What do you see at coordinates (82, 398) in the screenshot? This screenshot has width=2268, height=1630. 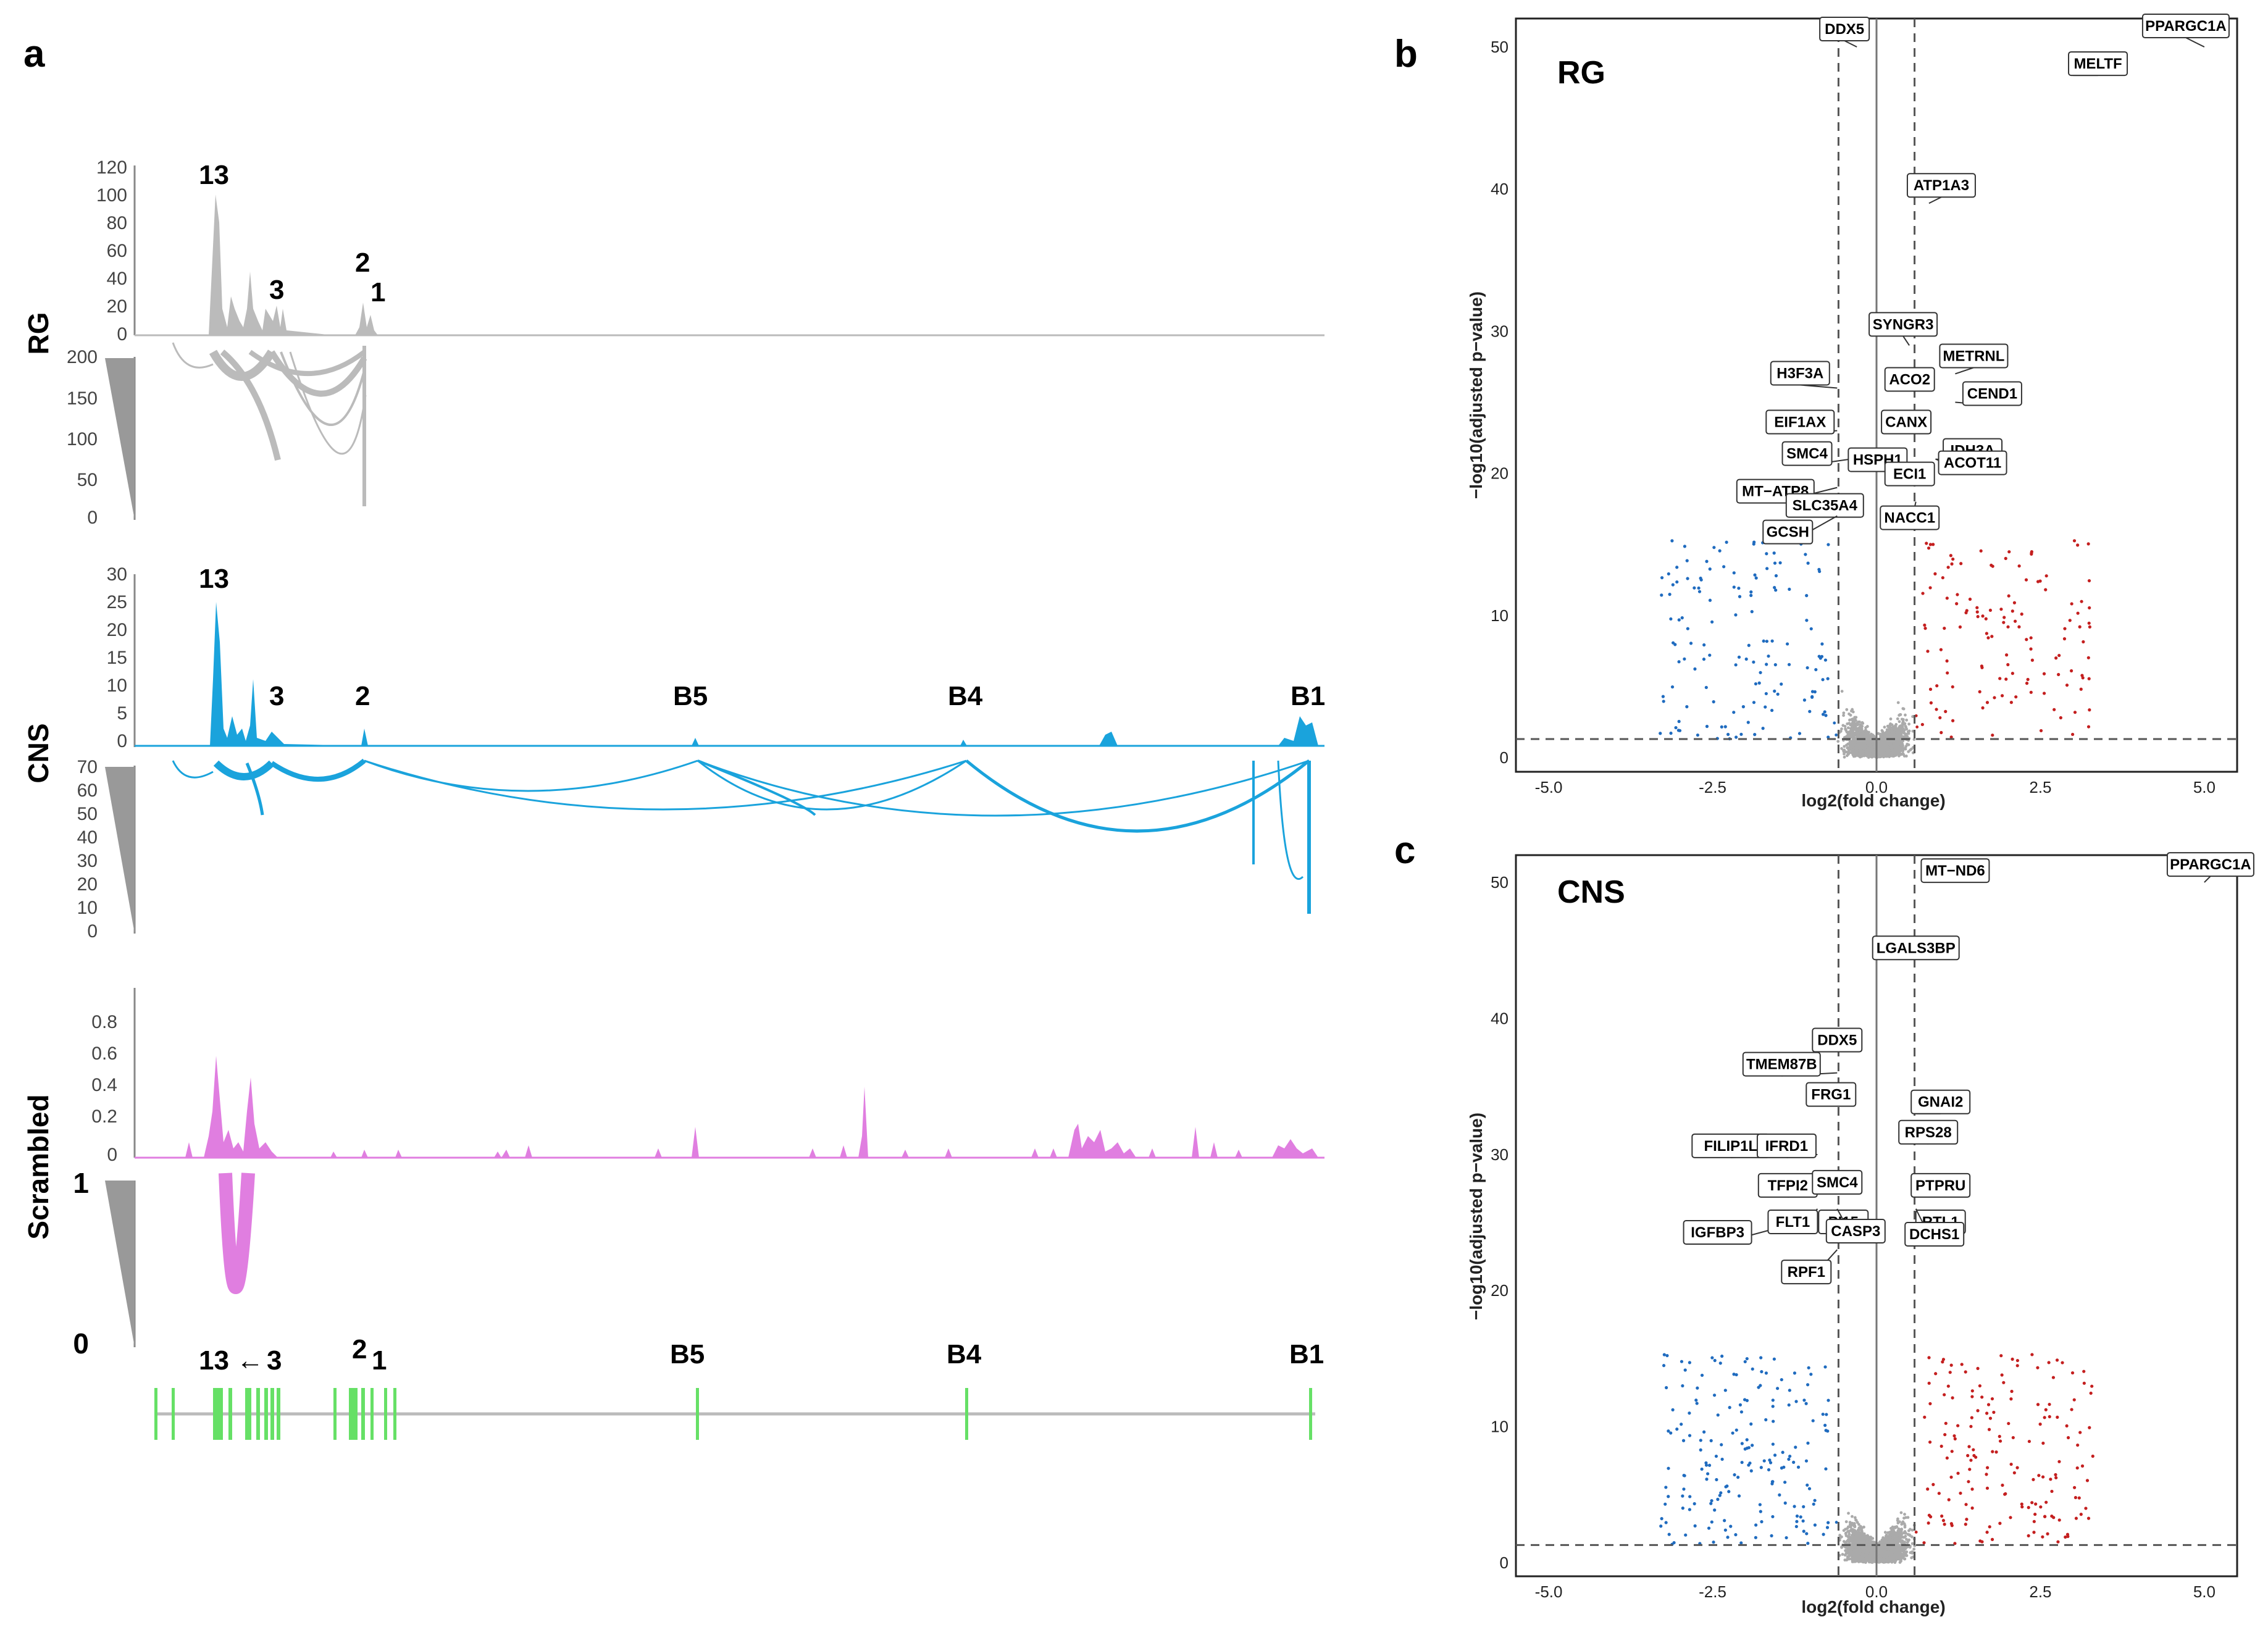 I see `rg-jtick: 150` at bounding box center [82, 398].